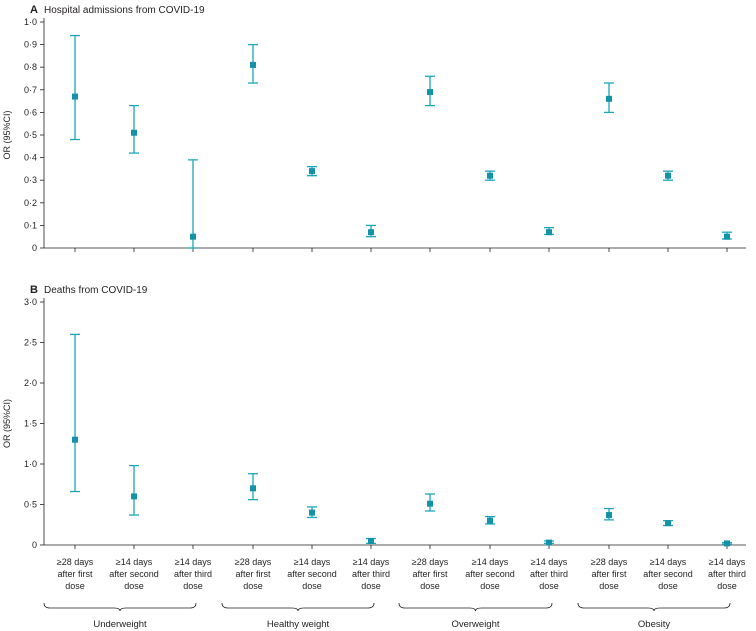 This screenshot has height=631, width=756. What do you see at coordinates (120, 624) in the screenshot?
I see `group-label: Underweight` at bounding box center [120, 624].